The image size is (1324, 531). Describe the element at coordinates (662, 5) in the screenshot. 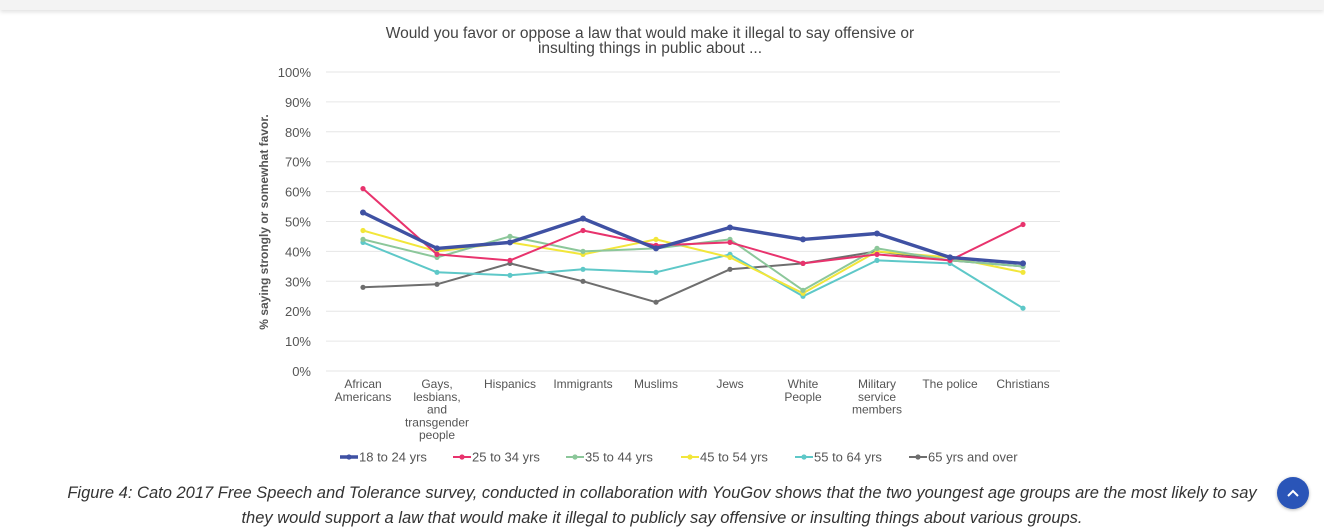

I see `top-bar` at that location.